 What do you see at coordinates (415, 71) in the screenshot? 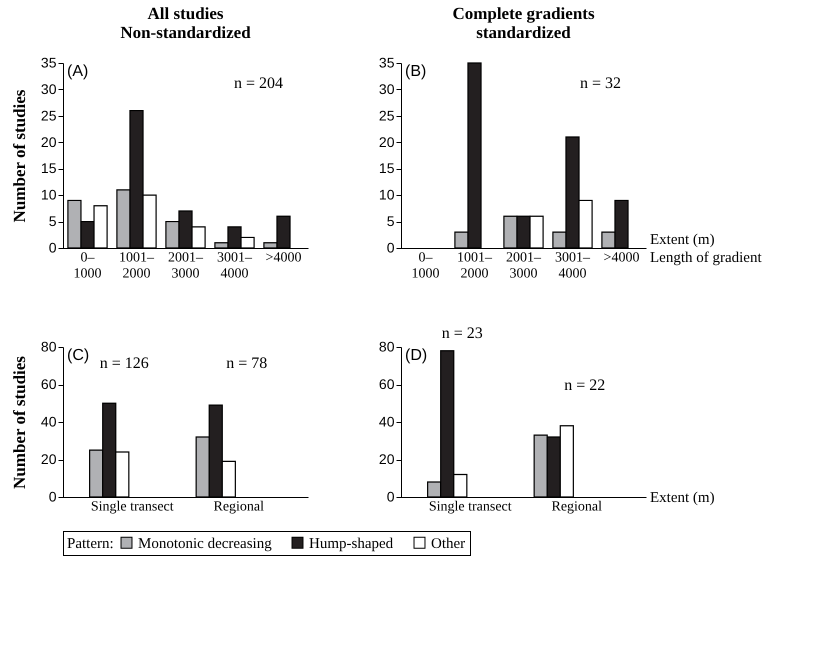
I see `annotation: (B)` at bounding box center [415, 71].